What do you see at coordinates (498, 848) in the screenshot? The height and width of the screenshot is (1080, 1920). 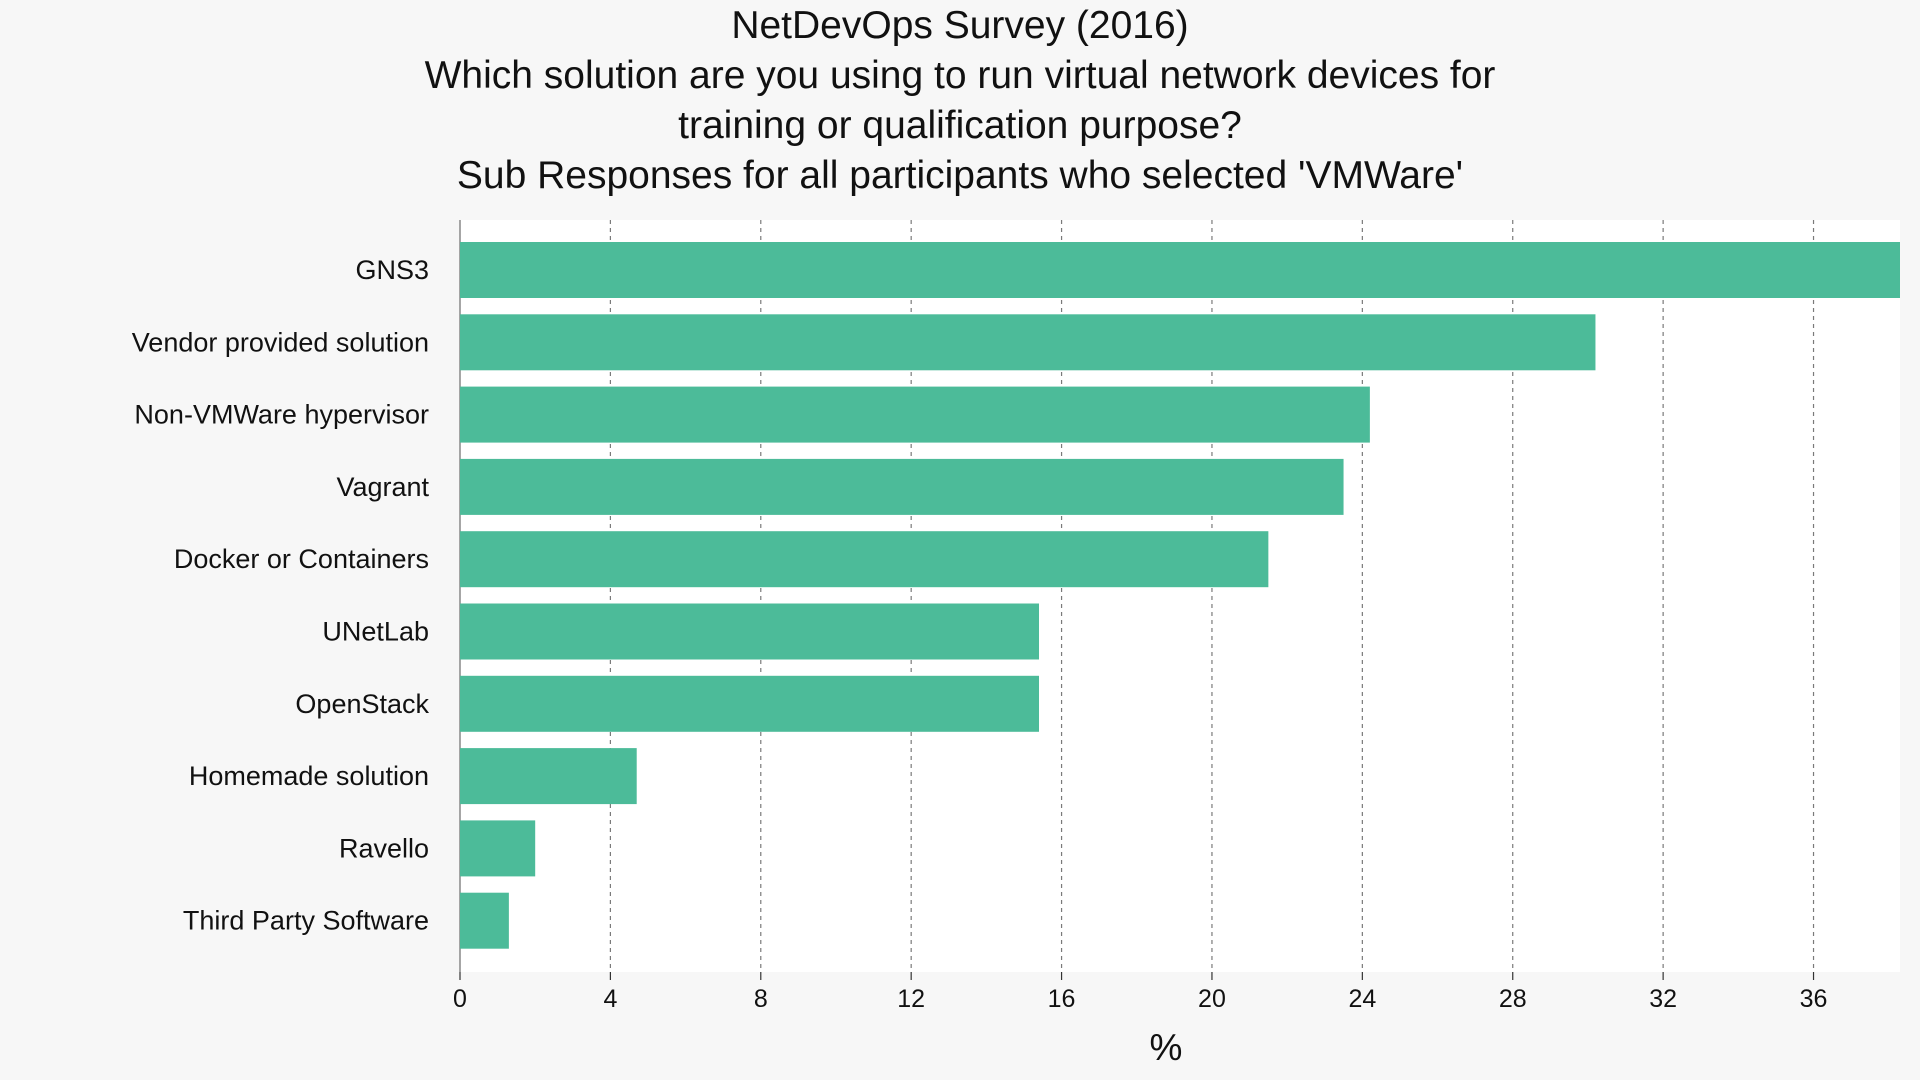 I see `bar-ravello` at bounding box center [498, 848].